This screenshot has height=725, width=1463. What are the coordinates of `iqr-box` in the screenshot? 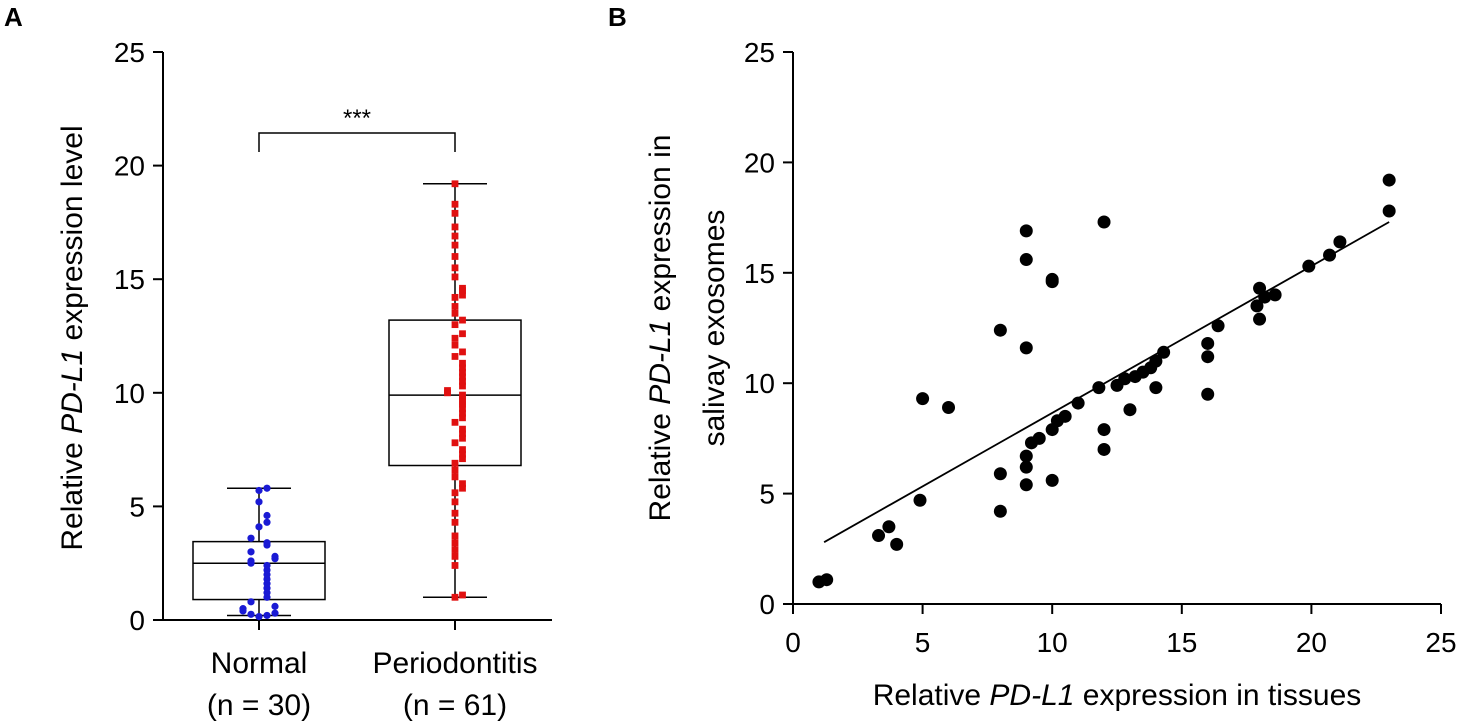 It's located at (259, 570).